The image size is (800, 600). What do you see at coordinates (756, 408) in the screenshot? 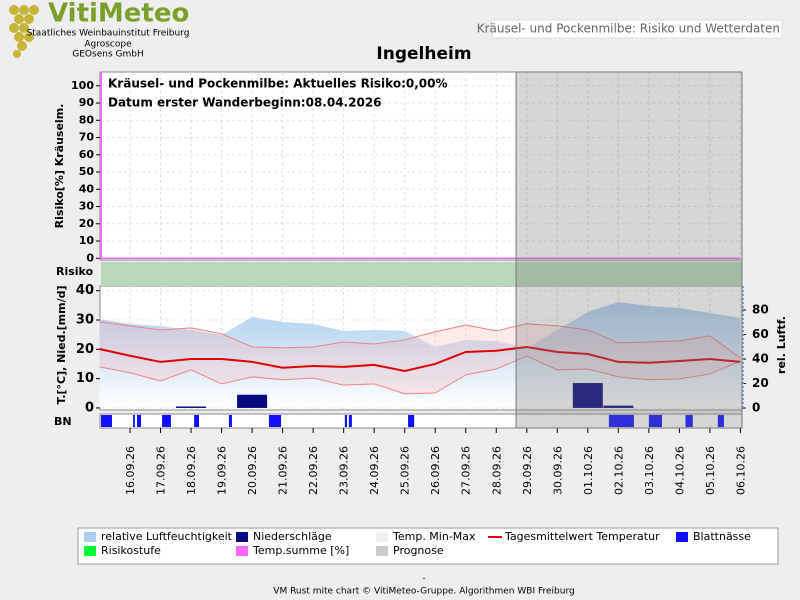
I see `y2-tick-label: 0` at bounding box center [756, 408].